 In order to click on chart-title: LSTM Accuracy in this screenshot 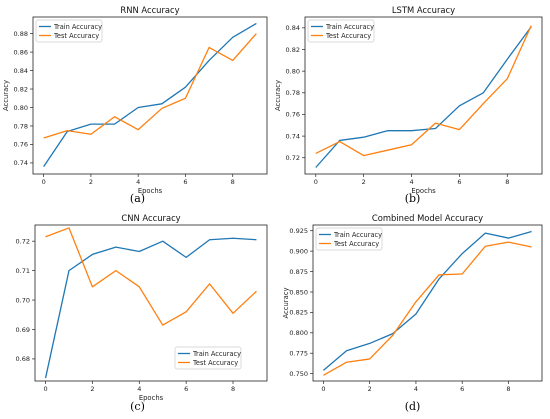, I will do `click(423, 10)`.